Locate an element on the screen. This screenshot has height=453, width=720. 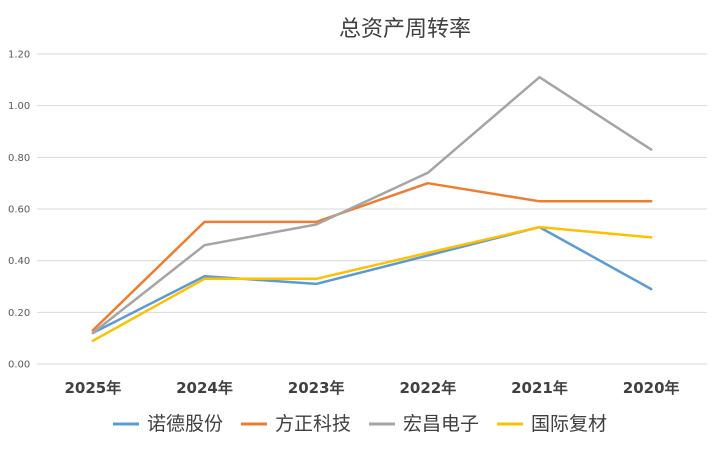
y-tick-label: 0.00 is located at coordinates (19, 365).